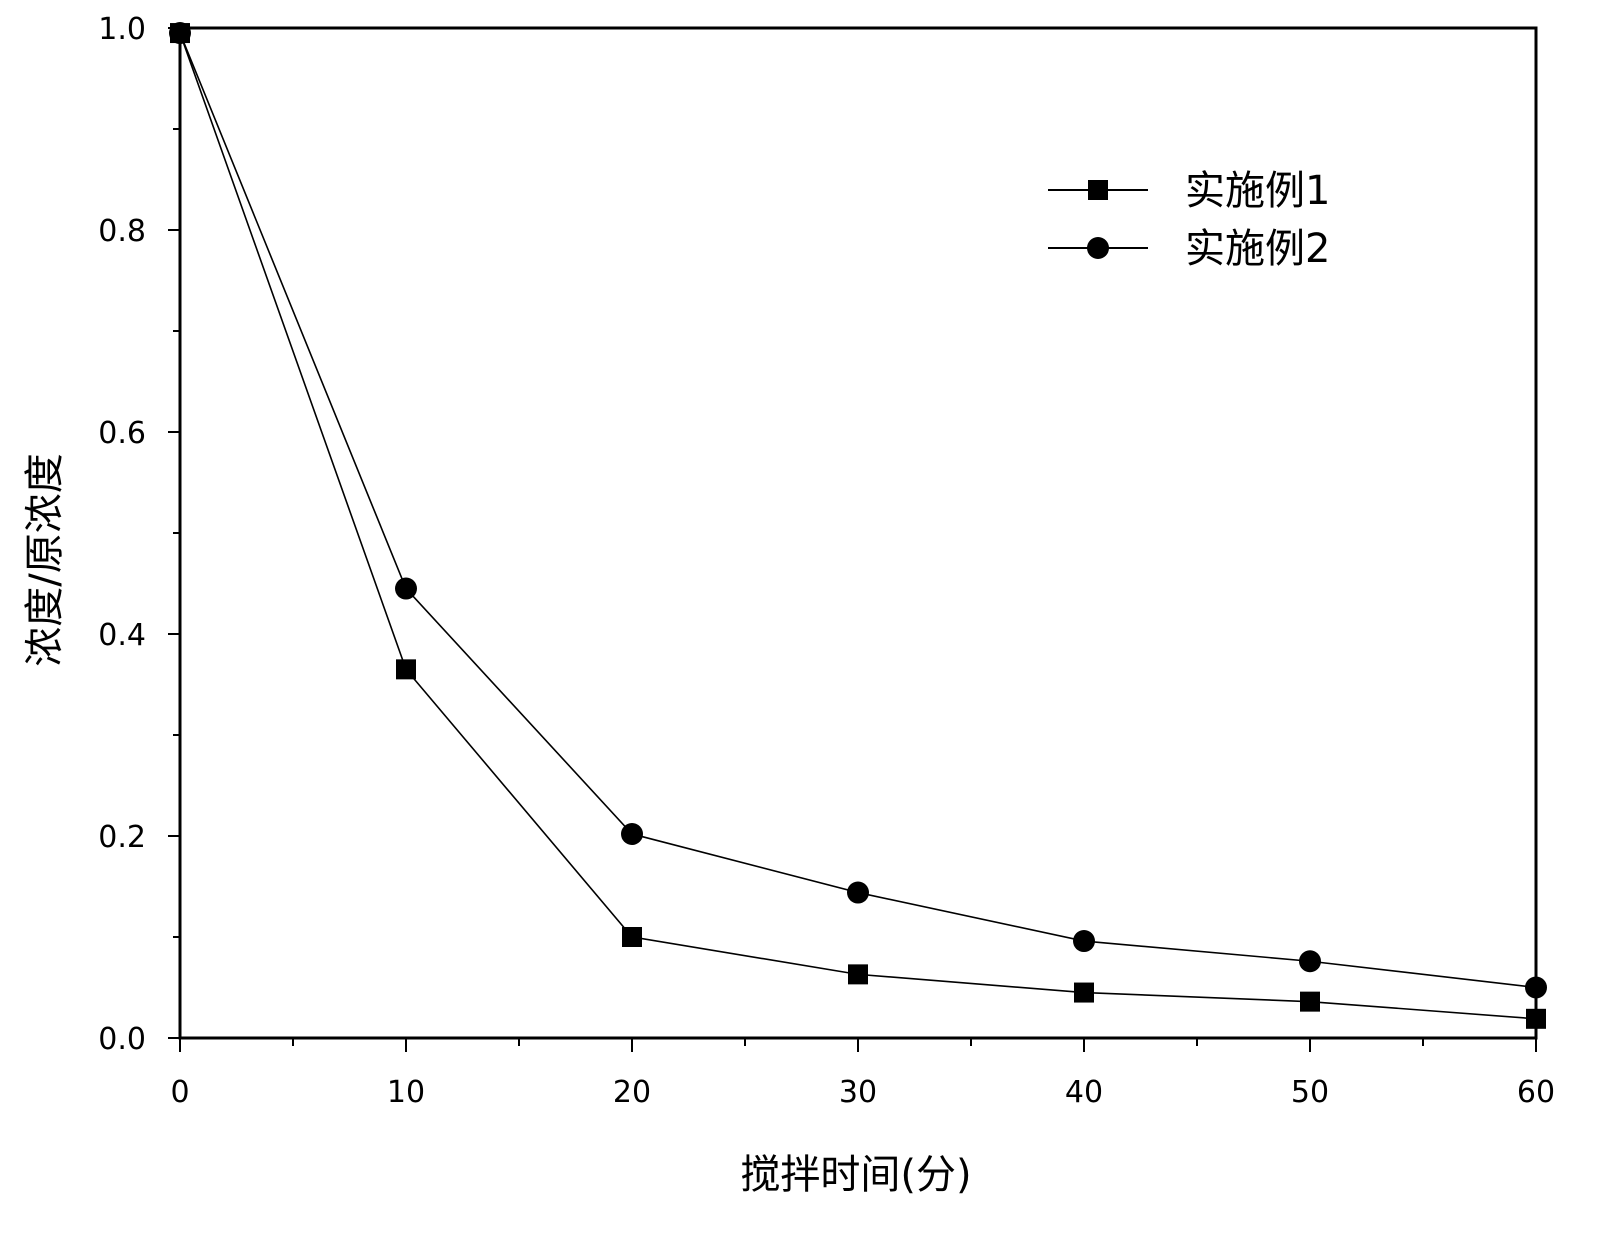  Describe the element at coordinates (855, 1175) in the screenshot. I see `x-axis-title: 搅拌时间(分)` at that location.